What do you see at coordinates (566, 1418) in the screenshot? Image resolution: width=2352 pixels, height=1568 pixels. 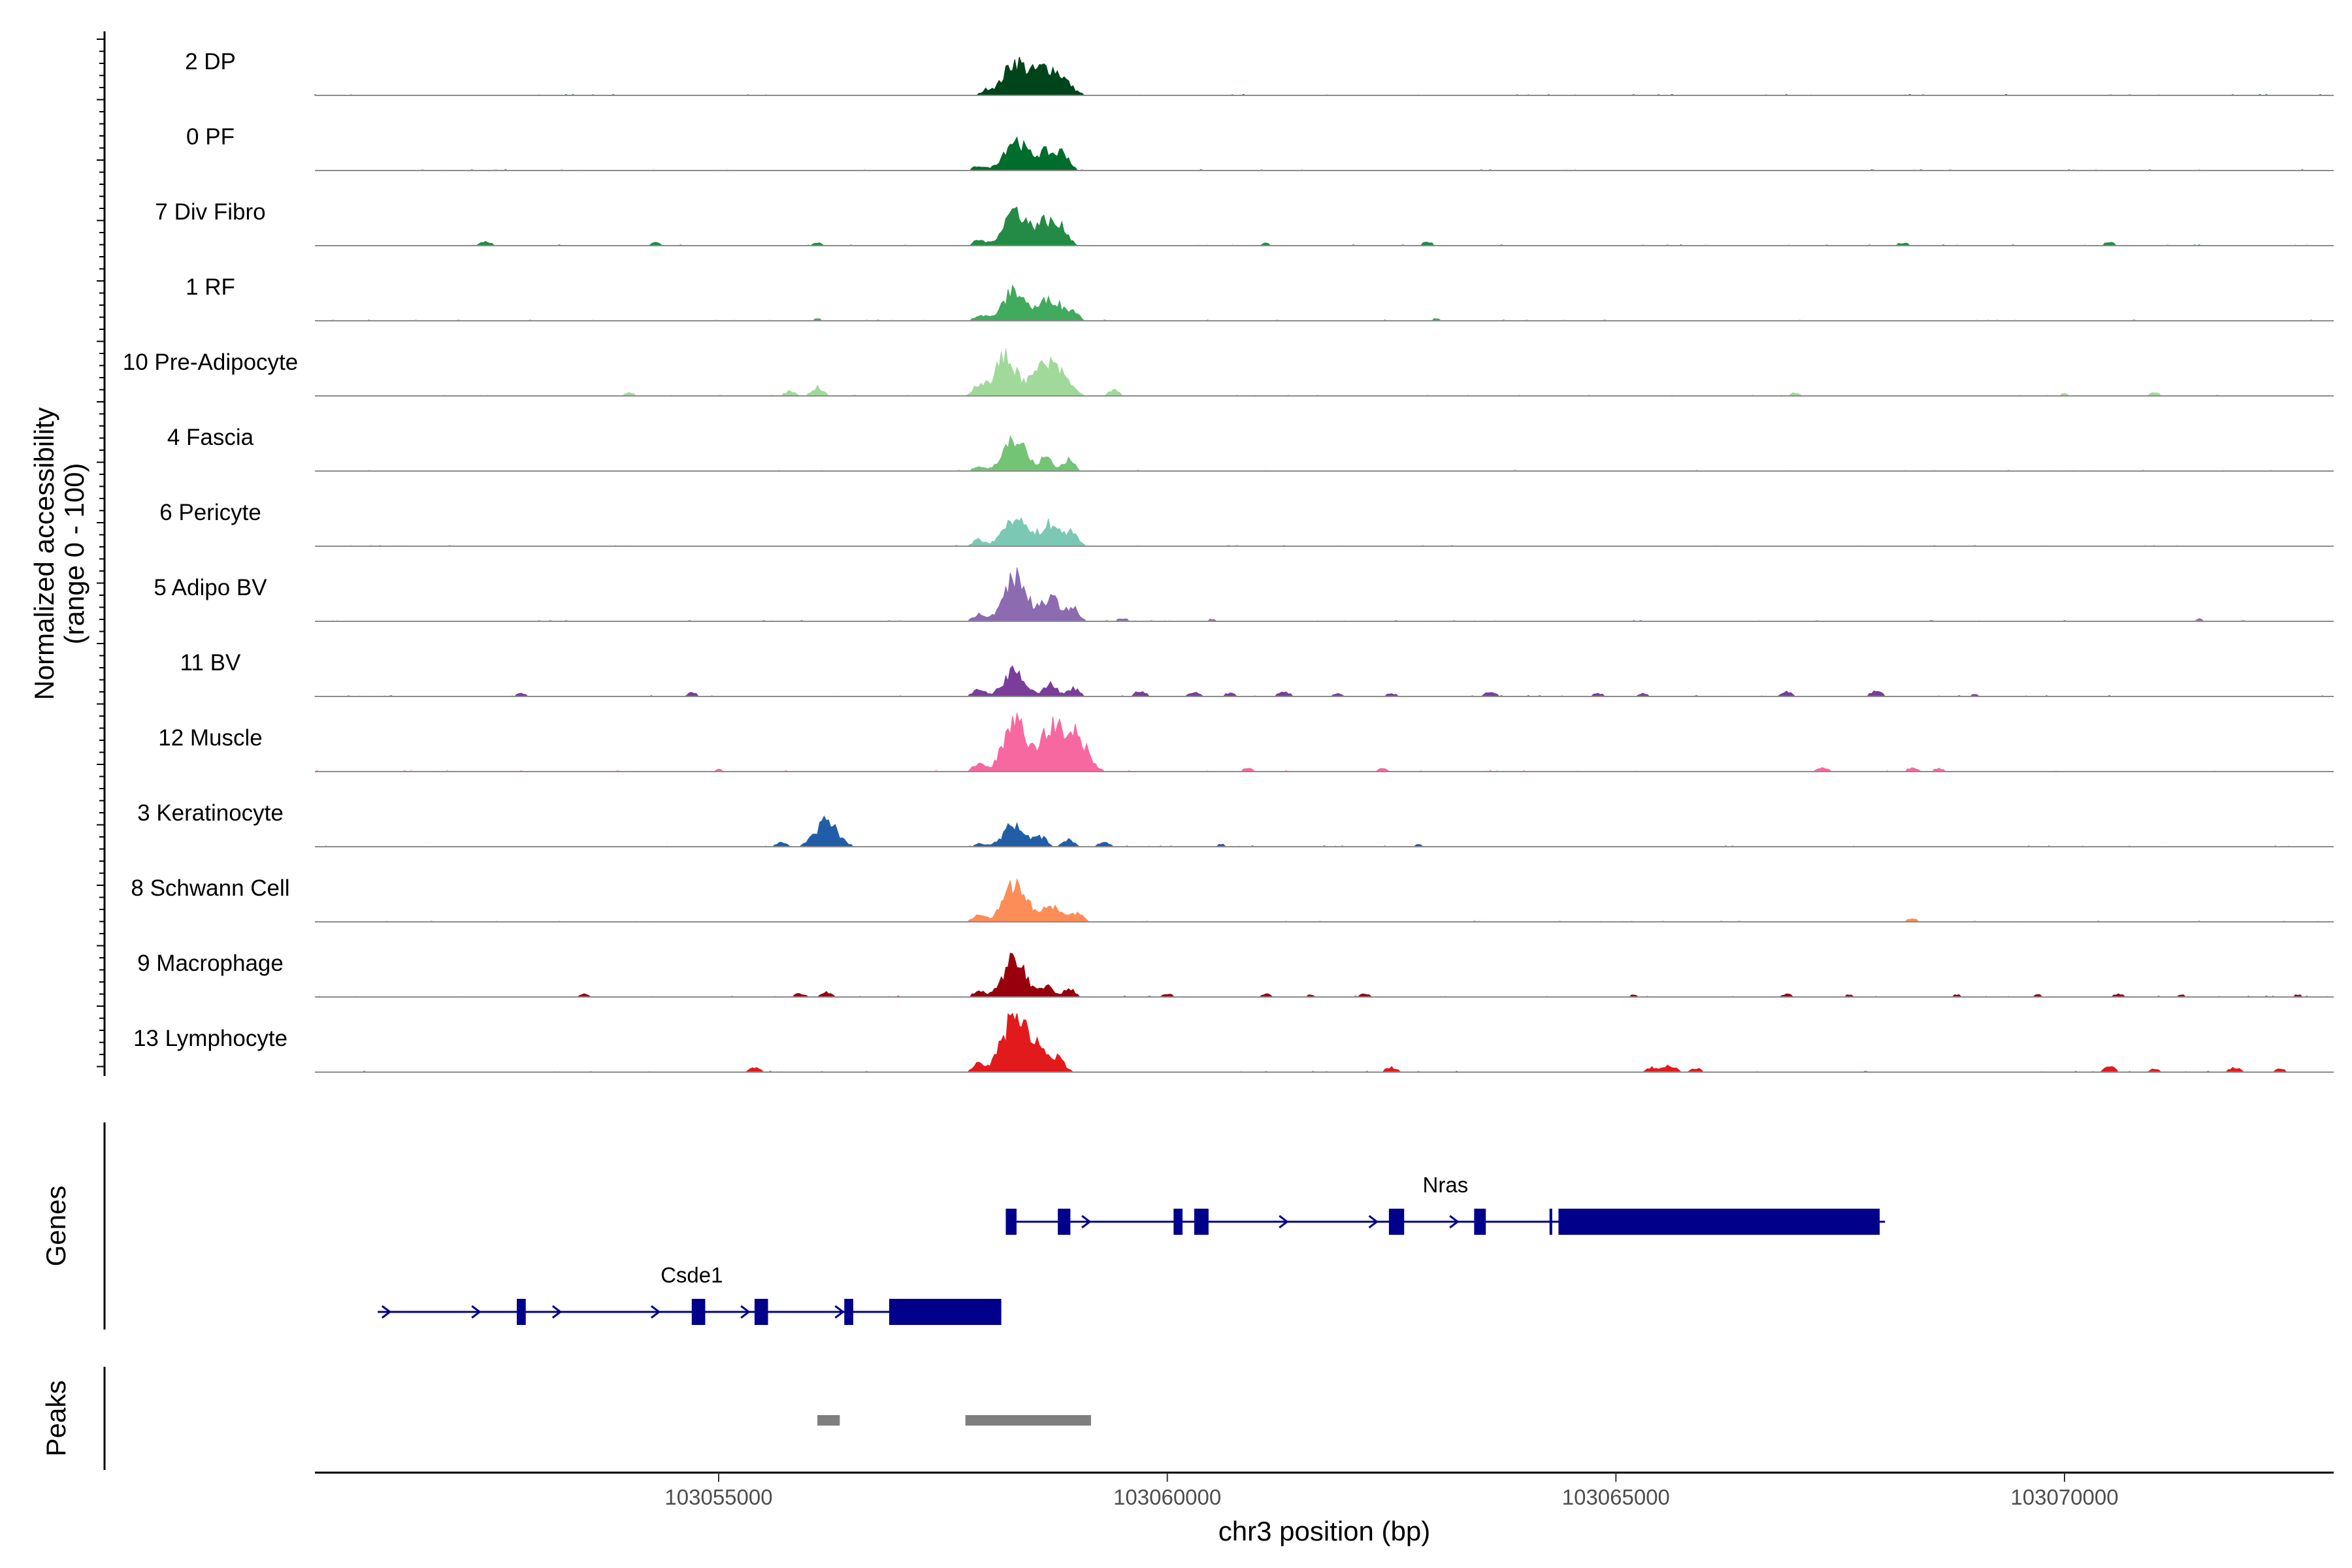 I see `peak-track: Peaks` at bounding box center [566, 1418].